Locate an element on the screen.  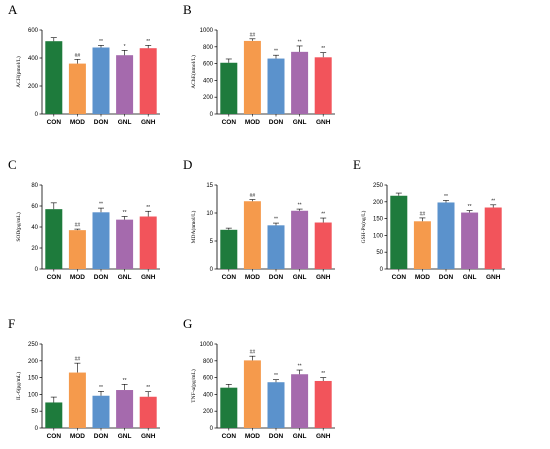
y-tick-label: 20 is located at coordinates (34, 249).